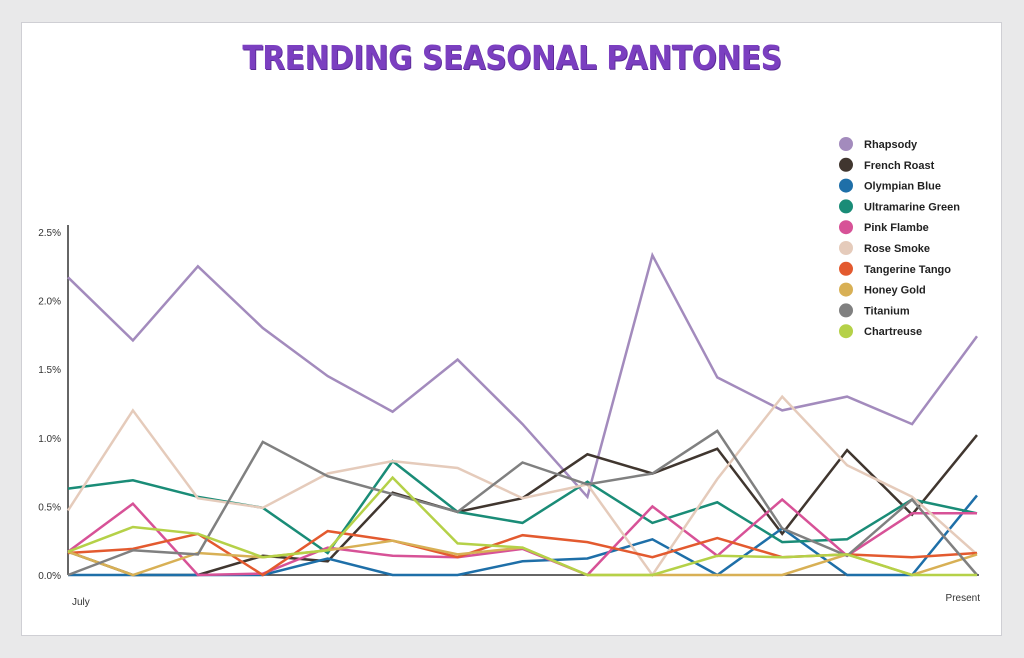 The image size is (1024, 658). I want to click on y-tick-label: 1.0%, so click(49, 439).